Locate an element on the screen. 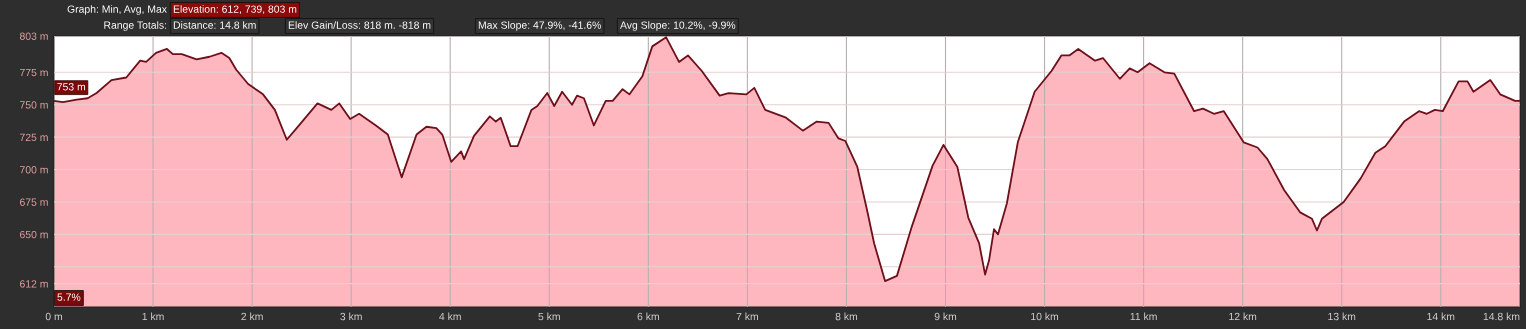 The image size is (1526, 329). y-tick-label: 725 m is located at coordinates (34, 137).